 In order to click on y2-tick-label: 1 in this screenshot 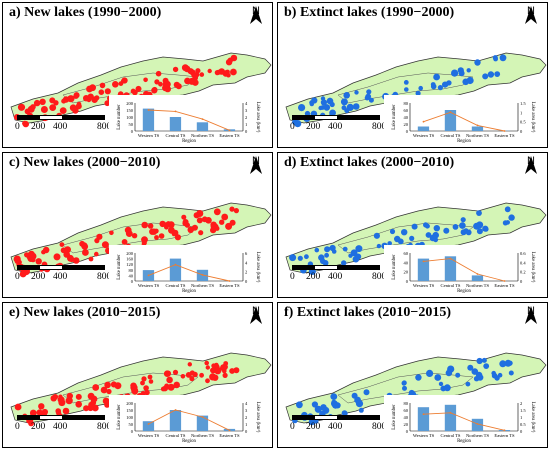, I will do `click(521, 112)`.